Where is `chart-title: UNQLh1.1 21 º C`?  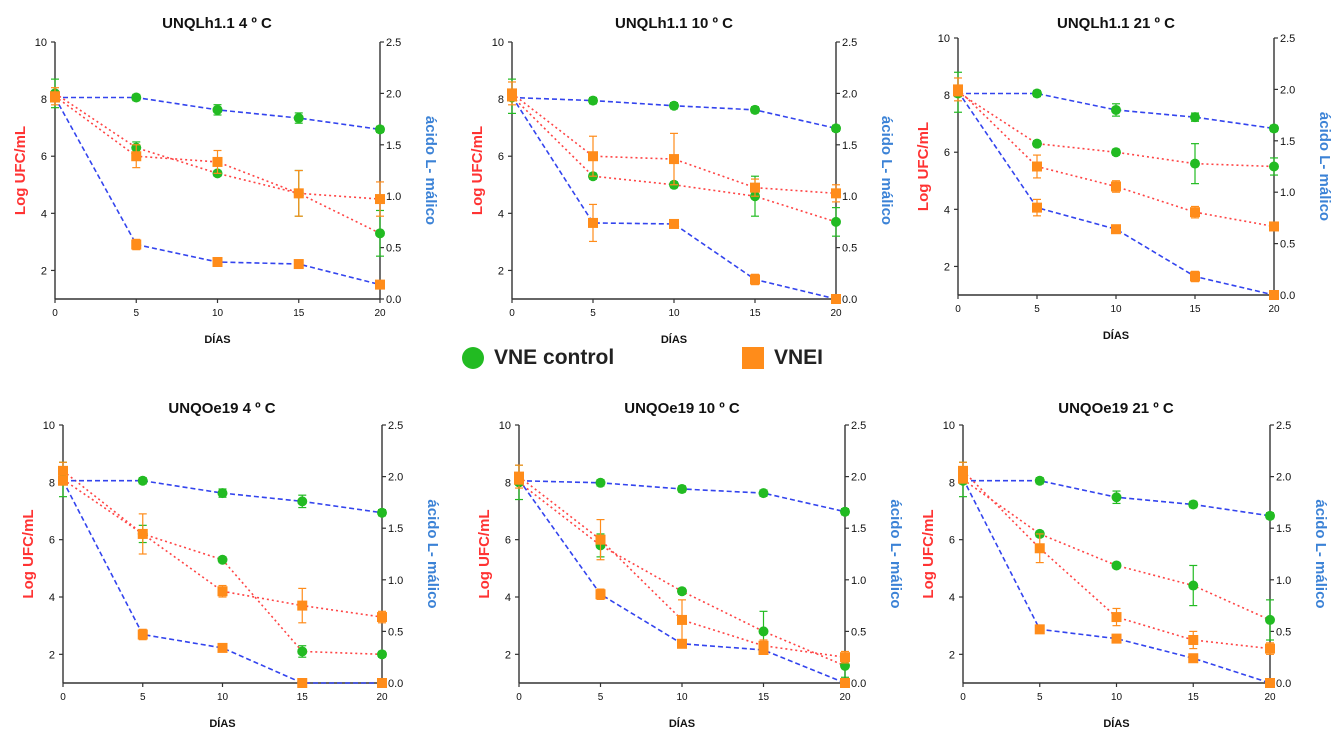
chart-title: UNQLh1.1 21 º C is located at coordinates (1116, 23).